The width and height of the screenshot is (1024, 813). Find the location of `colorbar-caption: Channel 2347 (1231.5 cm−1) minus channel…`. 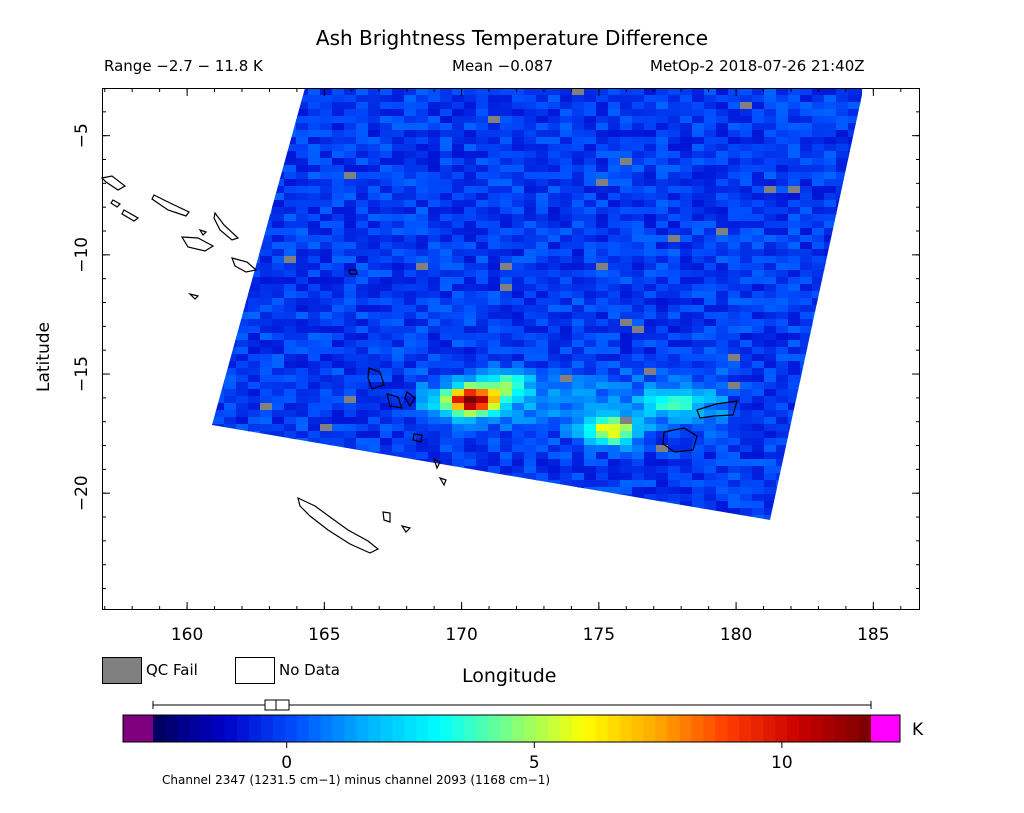

colorbar-caption: Channel 2347 (1231.5 cm−1) minus channel… is located at coordinates (356, 780).